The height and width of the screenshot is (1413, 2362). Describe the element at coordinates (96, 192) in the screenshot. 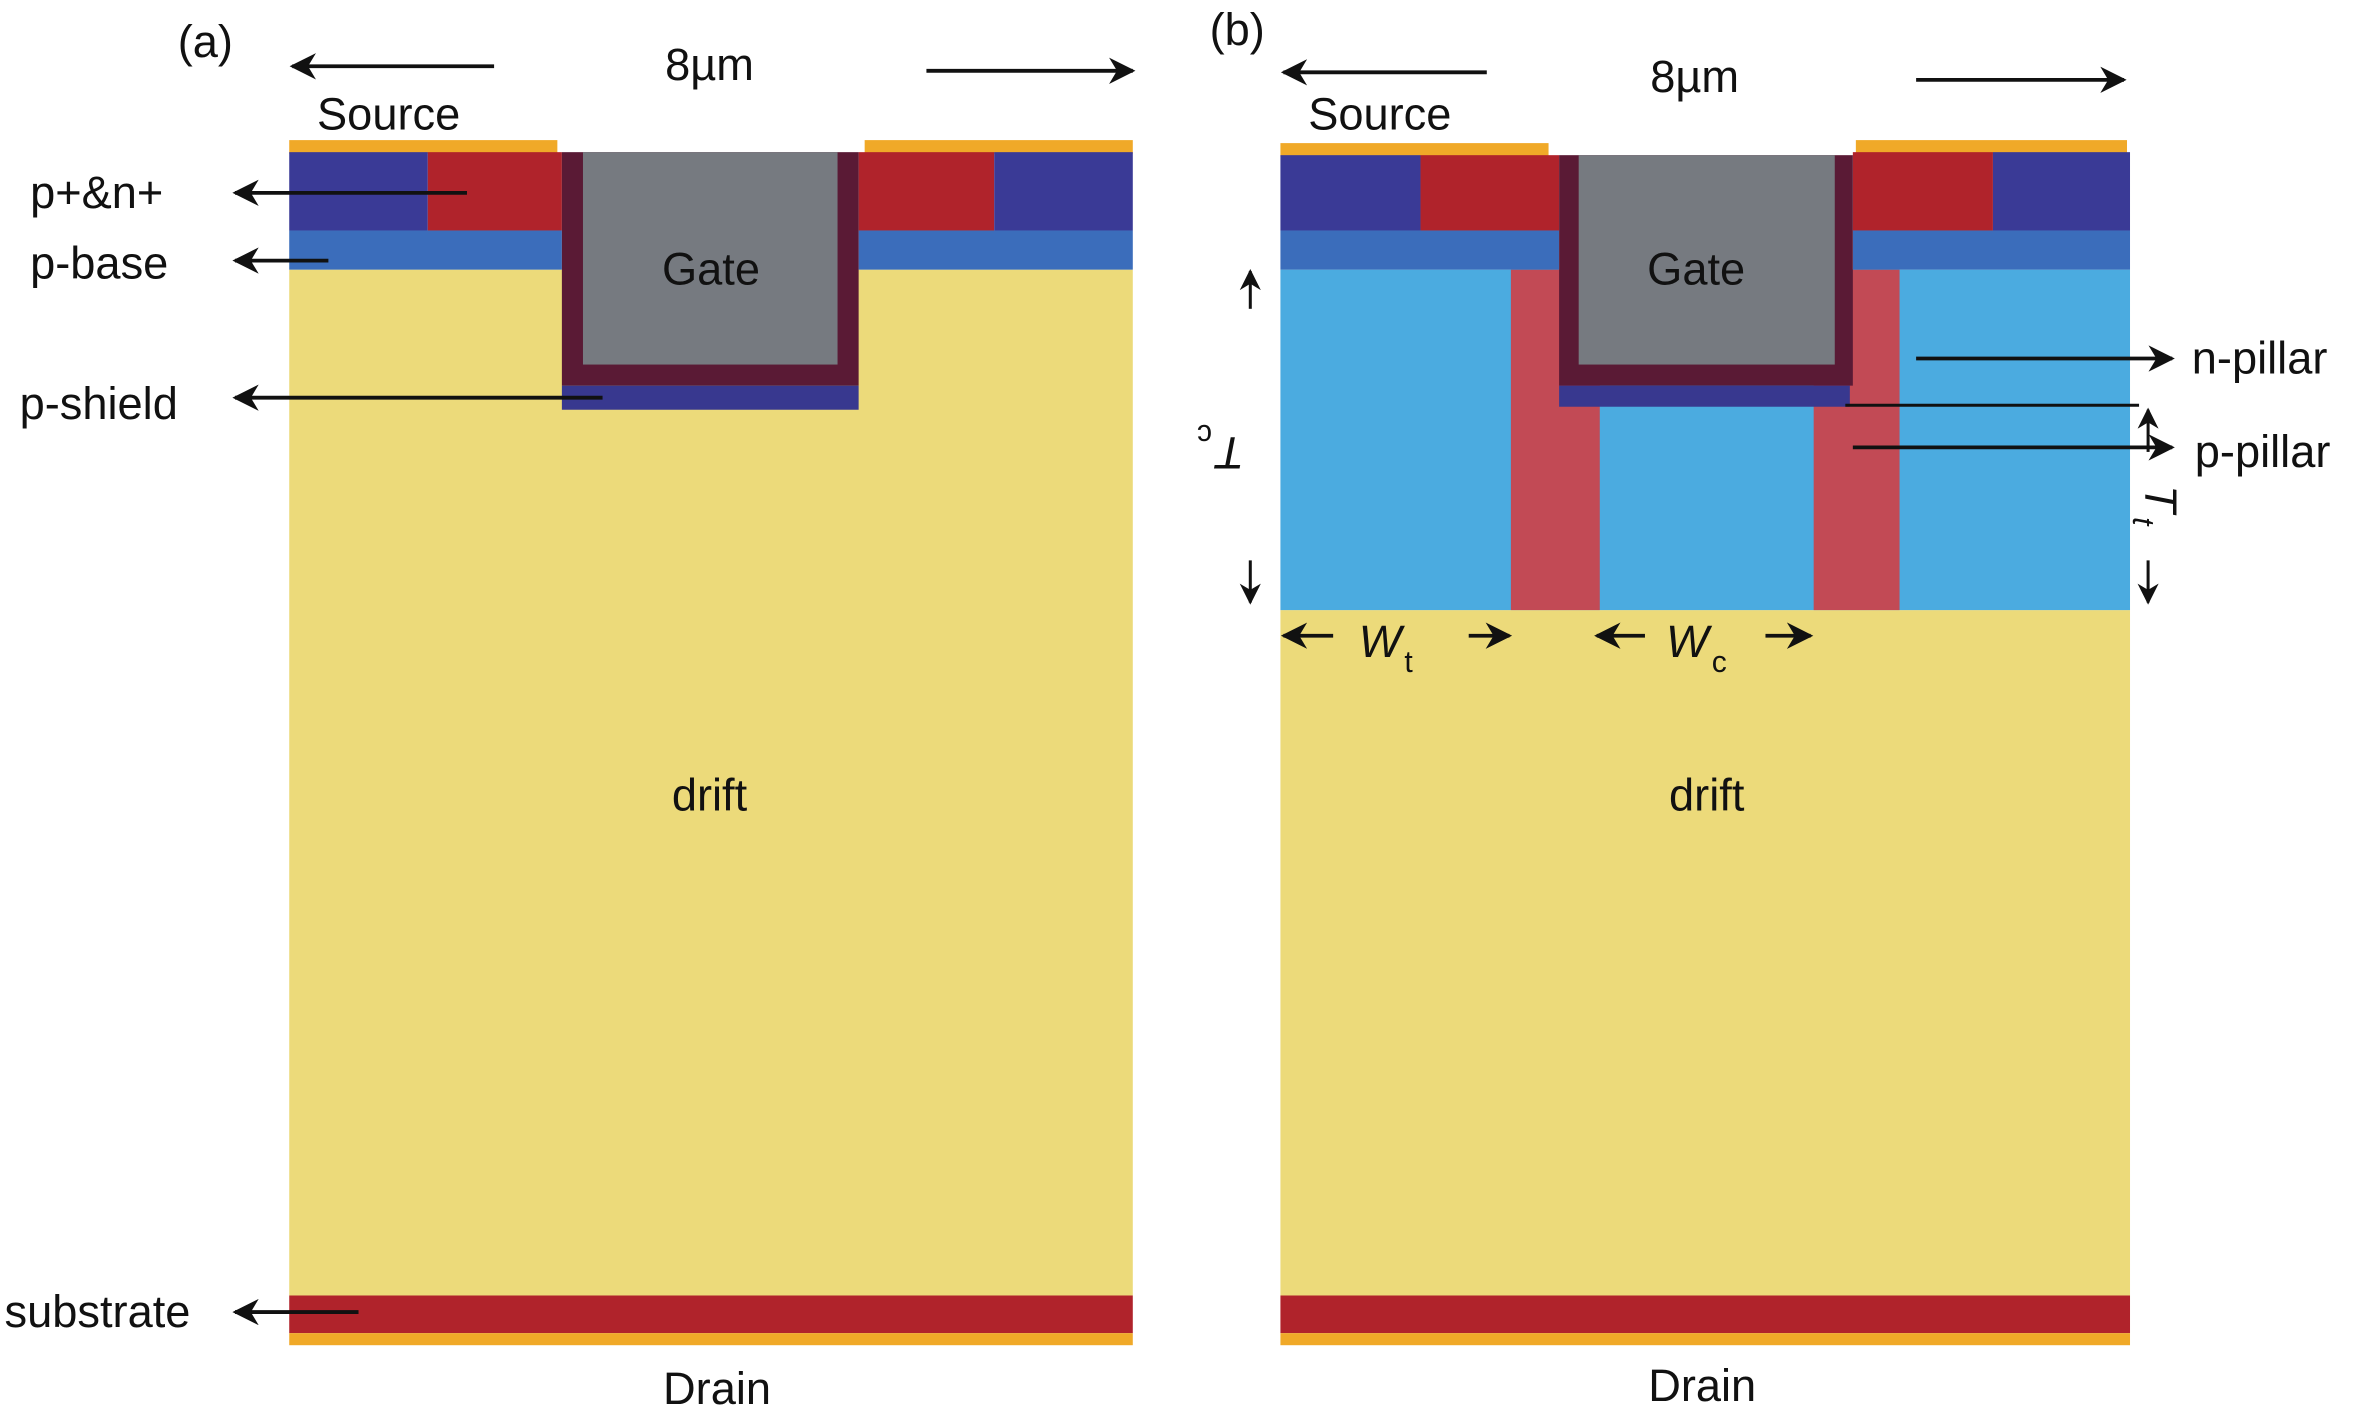

I see `pn-plus-label: p+&n+` at that location.